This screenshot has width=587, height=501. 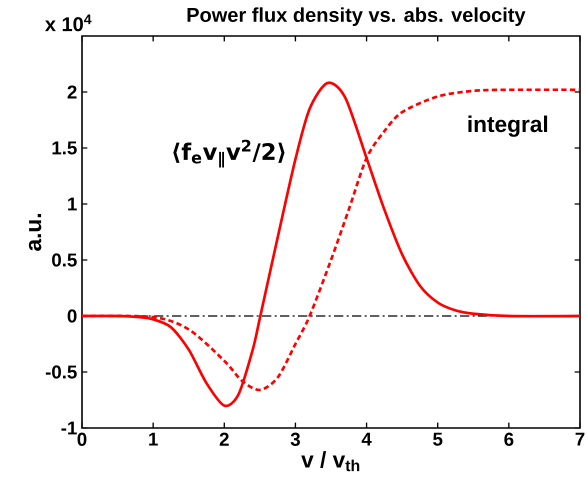 What do you see at coordinates (153, 439) in the screenshot?
I see `x-tick-label: 1` at bounding box center [153, 439].